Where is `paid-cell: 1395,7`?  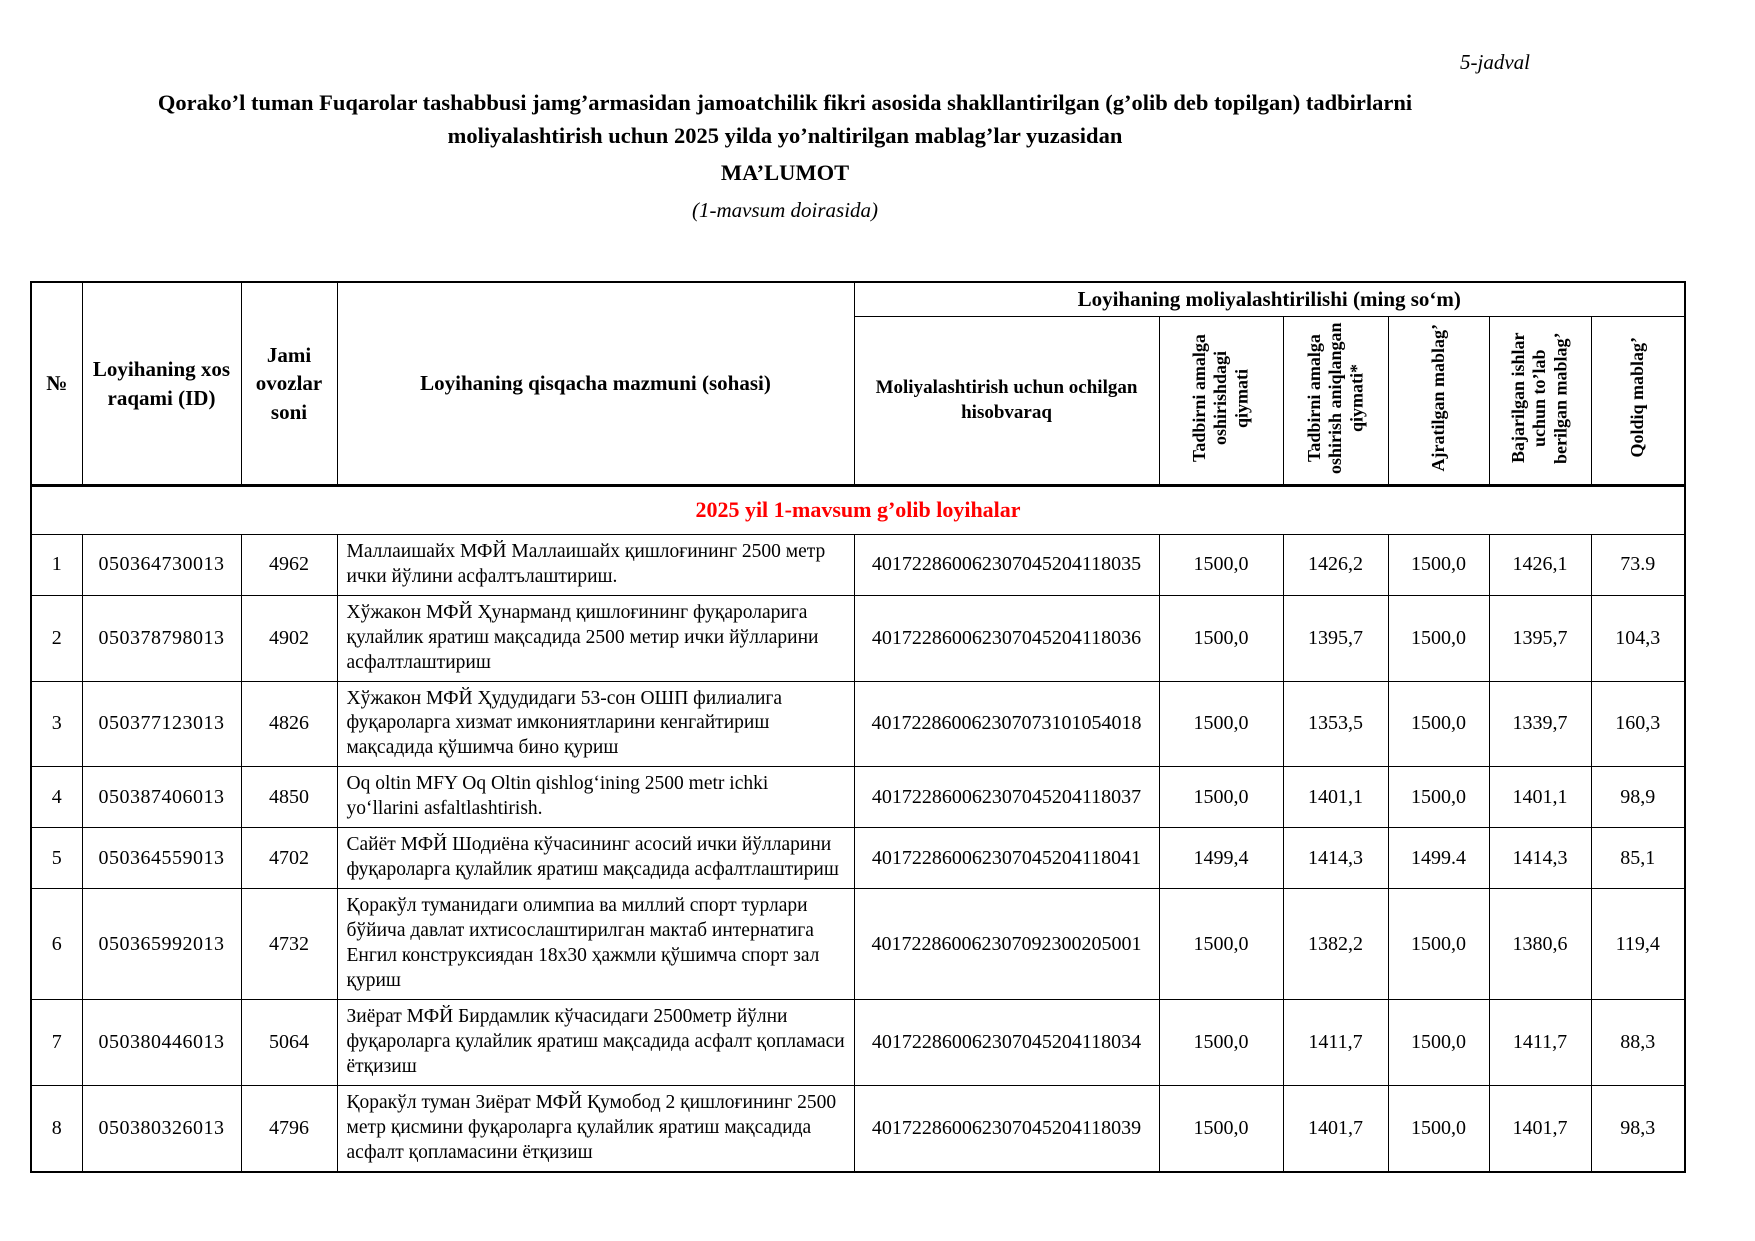 paid-cell: 1395,7 is located at coordinates (1540, 638).